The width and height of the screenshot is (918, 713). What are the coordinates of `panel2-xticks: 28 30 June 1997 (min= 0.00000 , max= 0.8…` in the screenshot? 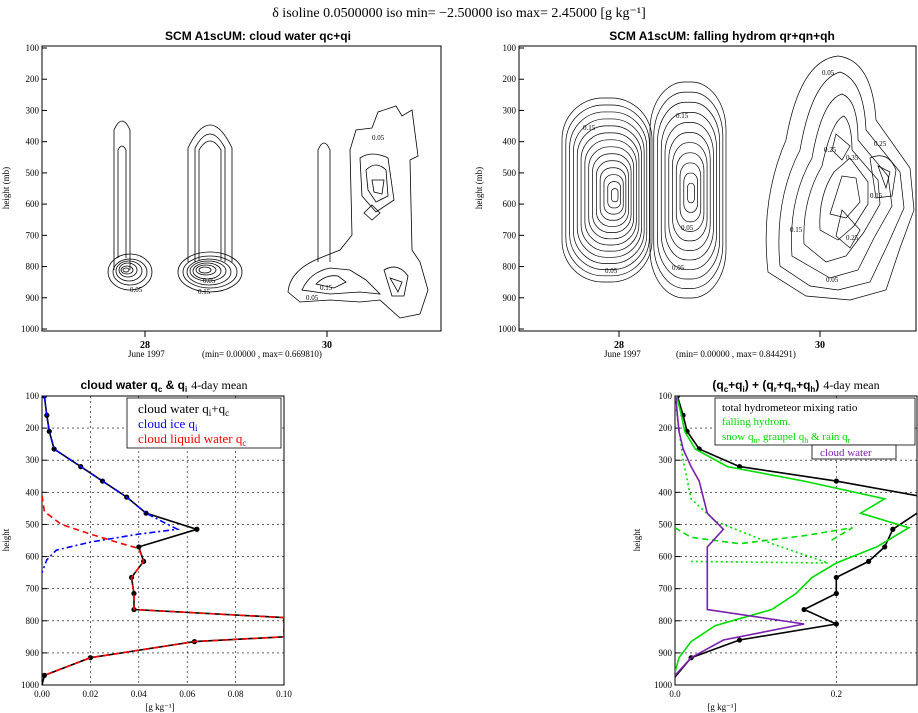 It's located at (714, 345).